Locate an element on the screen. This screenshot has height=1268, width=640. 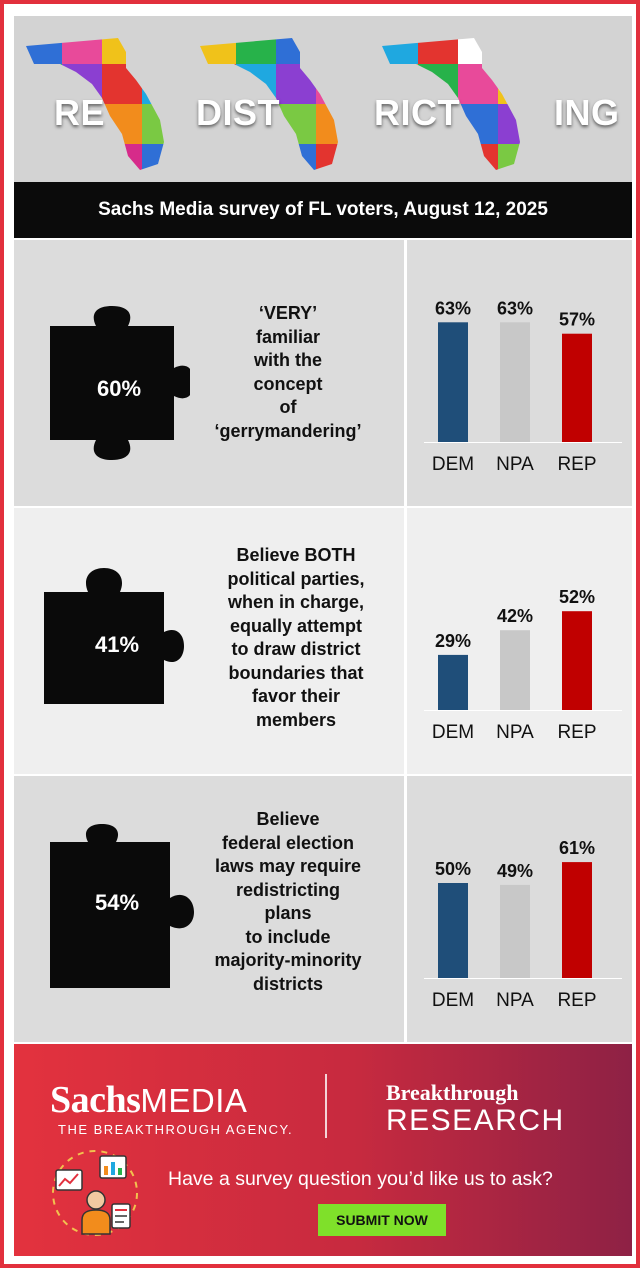
submit-now-button: SUBMIT NOW is located at coordinates (382, 1220).